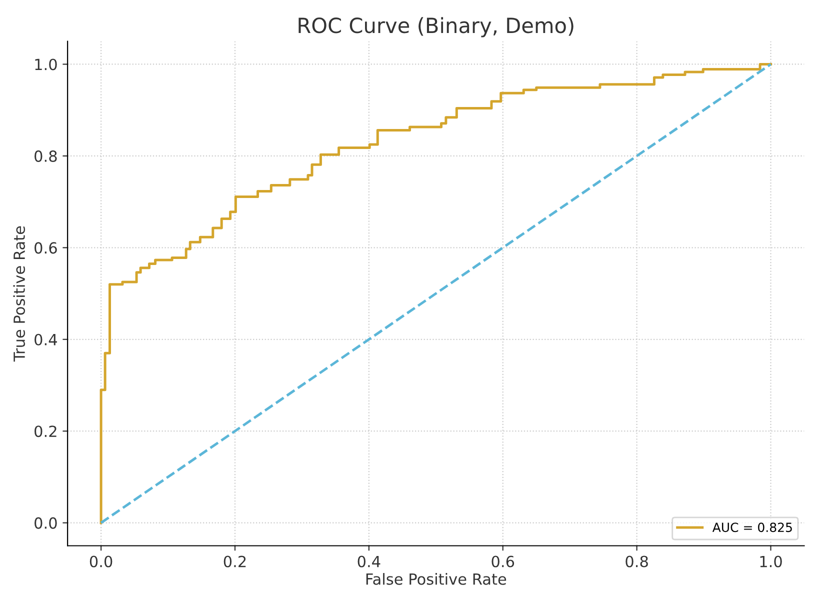 This screenshot has height=590, width=814. What do you see at coordinates (19, 294) in the screenshot?
I see `y-axis-title: True Positive Rate` at bounding box center [19, 294].